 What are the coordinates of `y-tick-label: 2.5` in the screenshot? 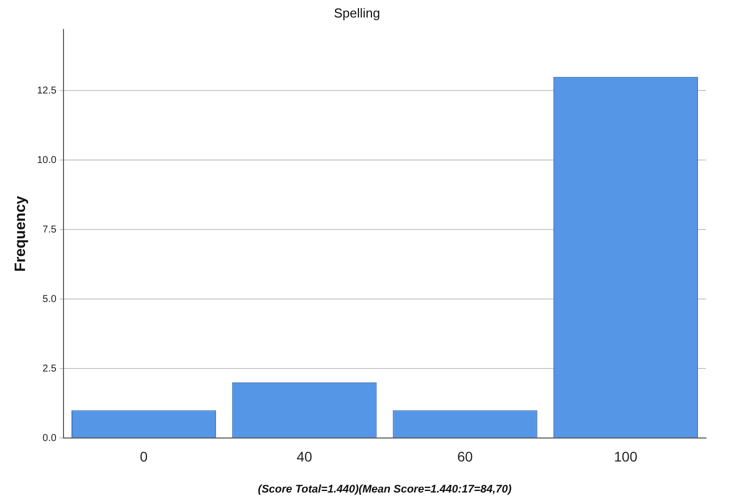 It's located at (49, 368).